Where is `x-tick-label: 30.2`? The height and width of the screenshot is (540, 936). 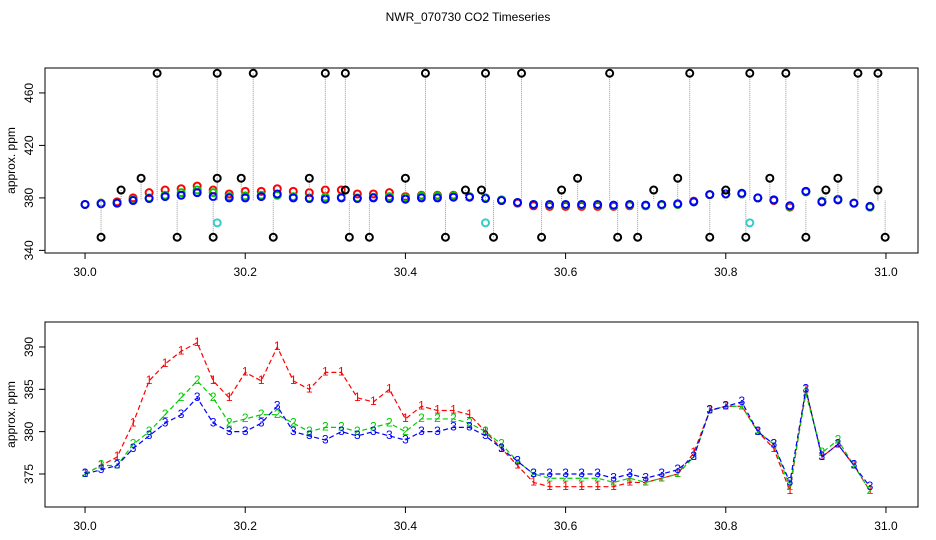 x-tick-label: 30.2 is located at coordinates (246, 272).